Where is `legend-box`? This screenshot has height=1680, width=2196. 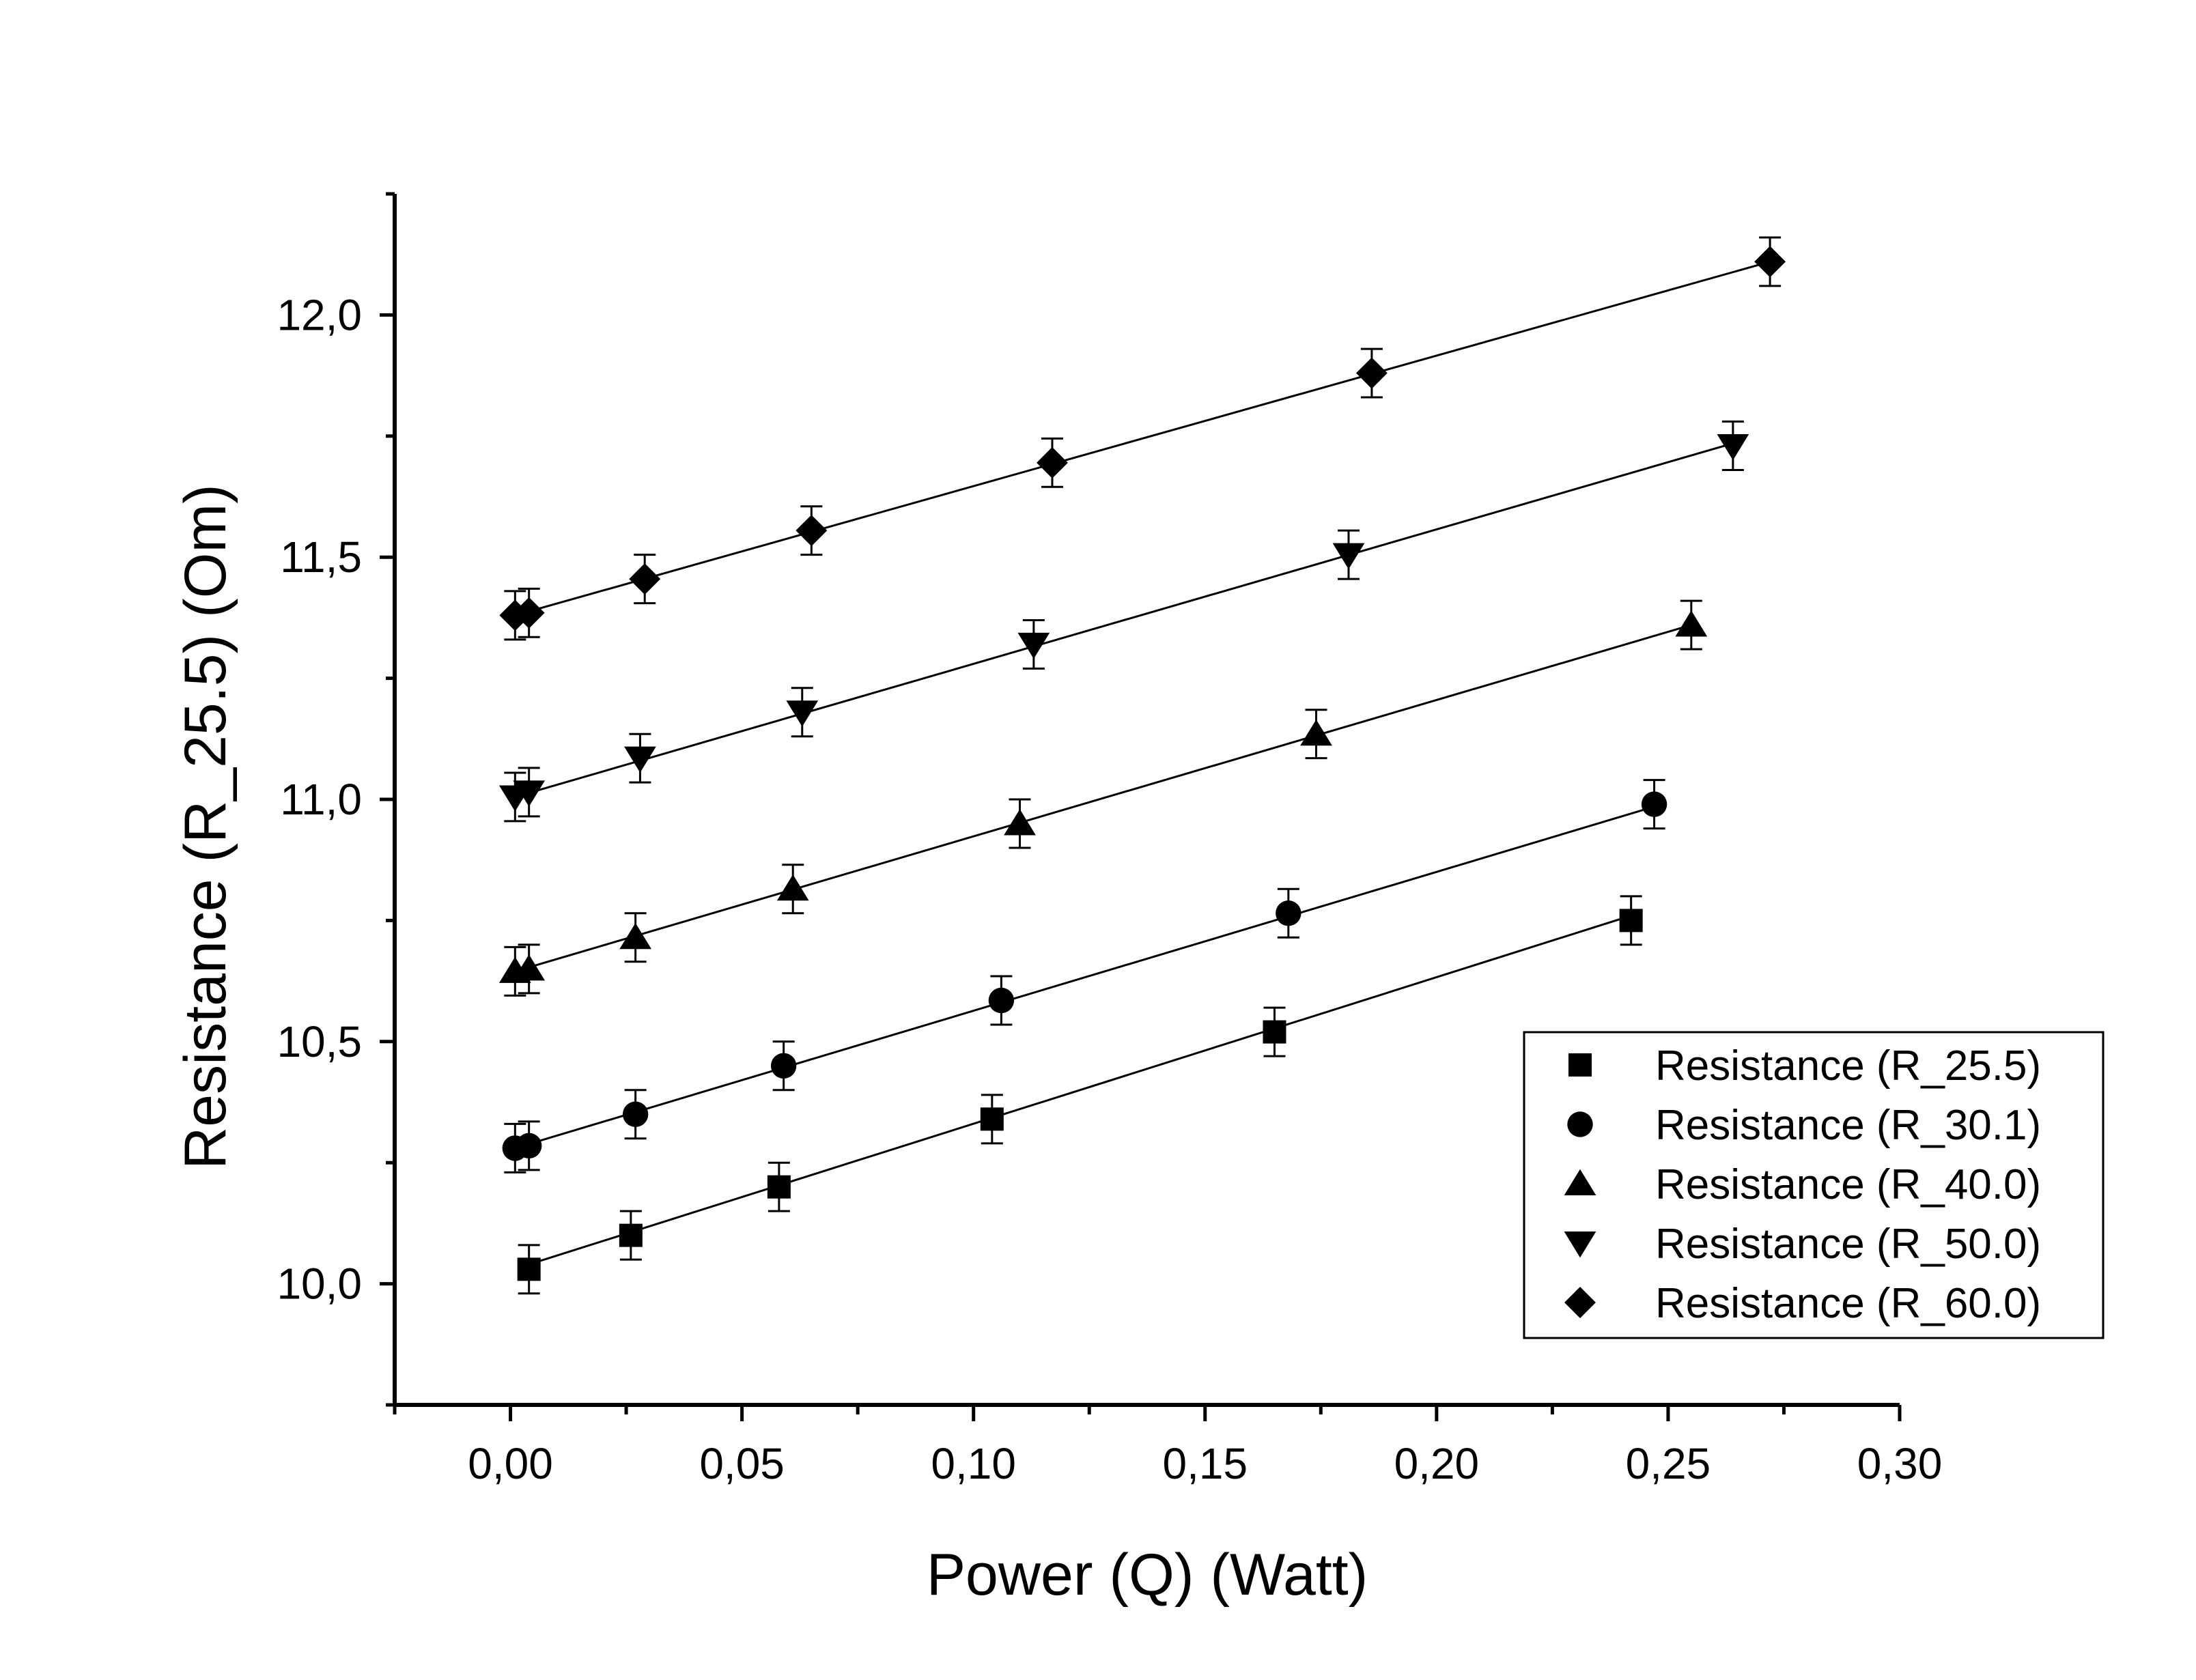 legend-box is located at coordinates (1814, 1185).